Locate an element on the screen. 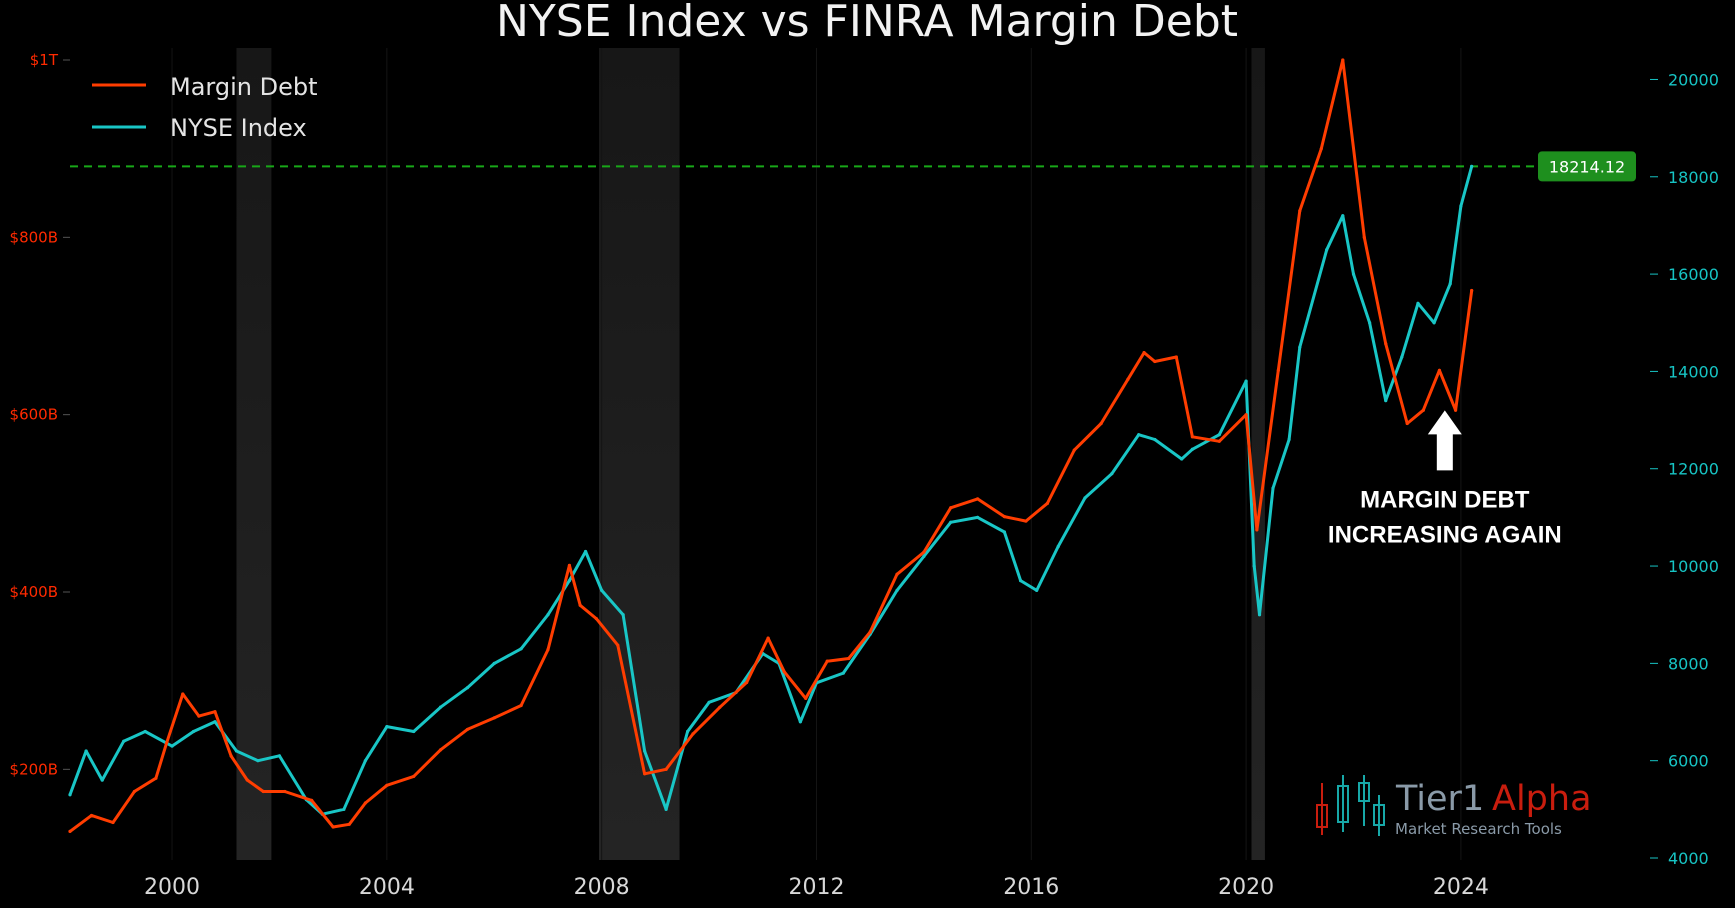 The height and width of the screenshot is (908, 1735). chart-title: NYSE Index vs FINRA Margin Debt is located at coordinates (867, 23).